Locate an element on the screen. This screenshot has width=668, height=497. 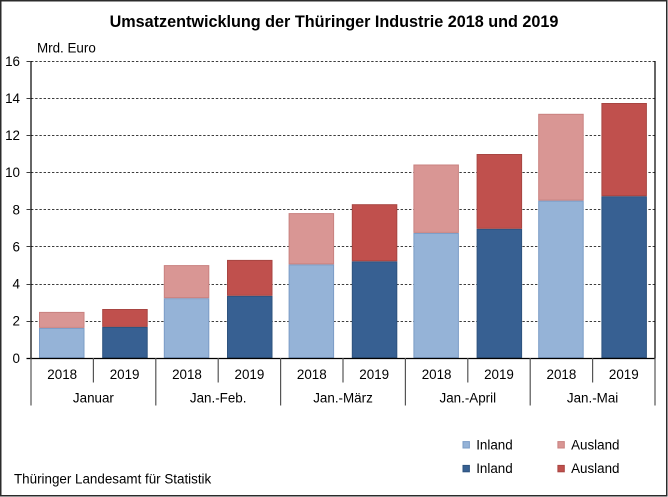
svg-text: 8 is located at coordinates (16, 209).